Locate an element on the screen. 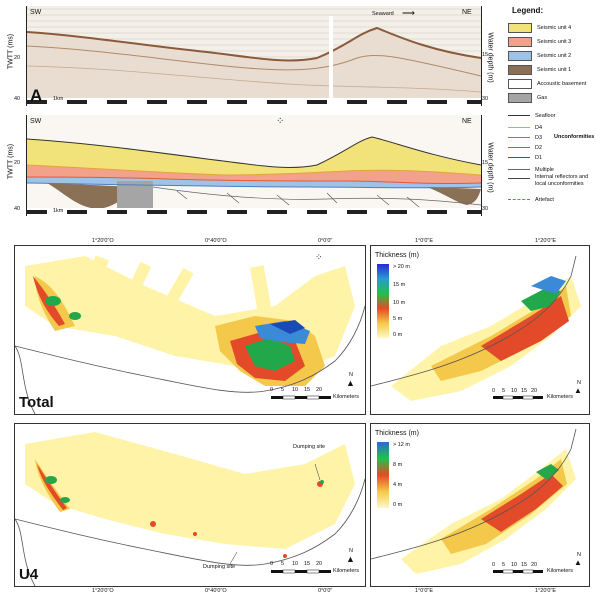 The image size is (600, 598). compass-mark-icon: ⁘ is located at coordinates (280, 121).